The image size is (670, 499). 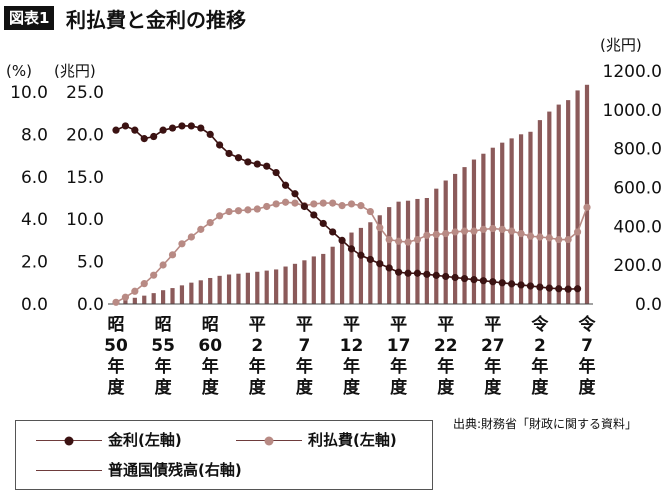 I want to click on legend-interest-swatch, so click(x=269, y=440).